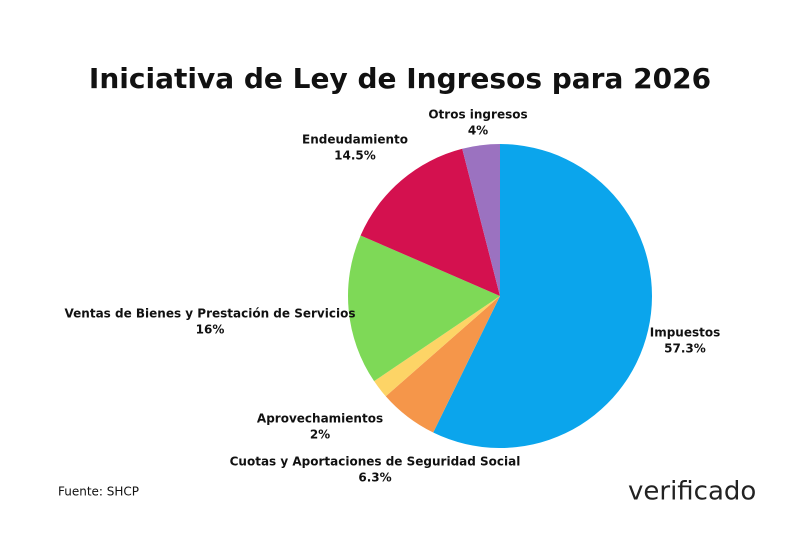  What do you see at coordinates (355, 156) in the screenshot?
I see `value-label: 14.5%` at bounding box center [355, 156].